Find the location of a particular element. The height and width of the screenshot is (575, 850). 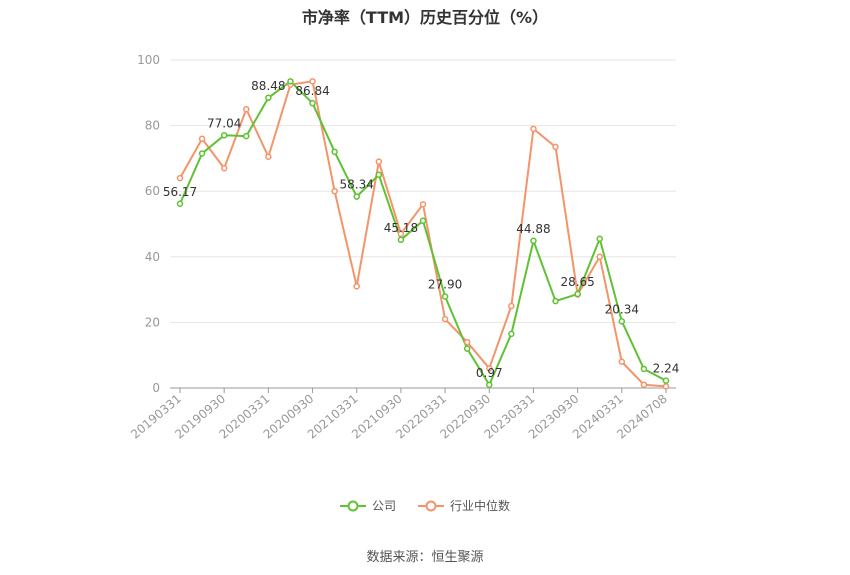

y-tick-label: 0 is located at coordinates (156, 388).